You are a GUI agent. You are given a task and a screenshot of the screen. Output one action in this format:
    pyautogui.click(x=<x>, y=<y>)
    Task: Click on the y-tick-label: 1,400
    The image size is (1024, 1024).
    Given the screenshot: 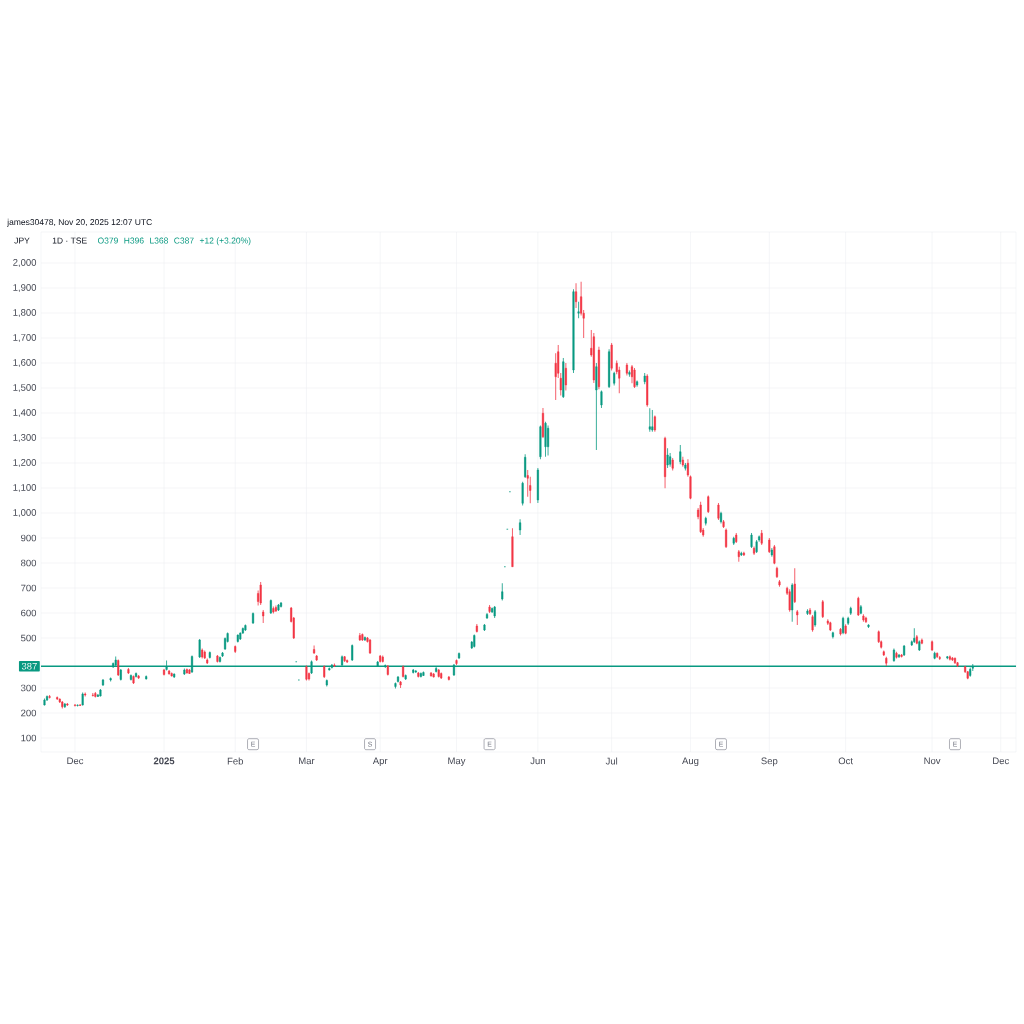 What is the action you would take?
    pyautogui.click(x=25, y=413)
    